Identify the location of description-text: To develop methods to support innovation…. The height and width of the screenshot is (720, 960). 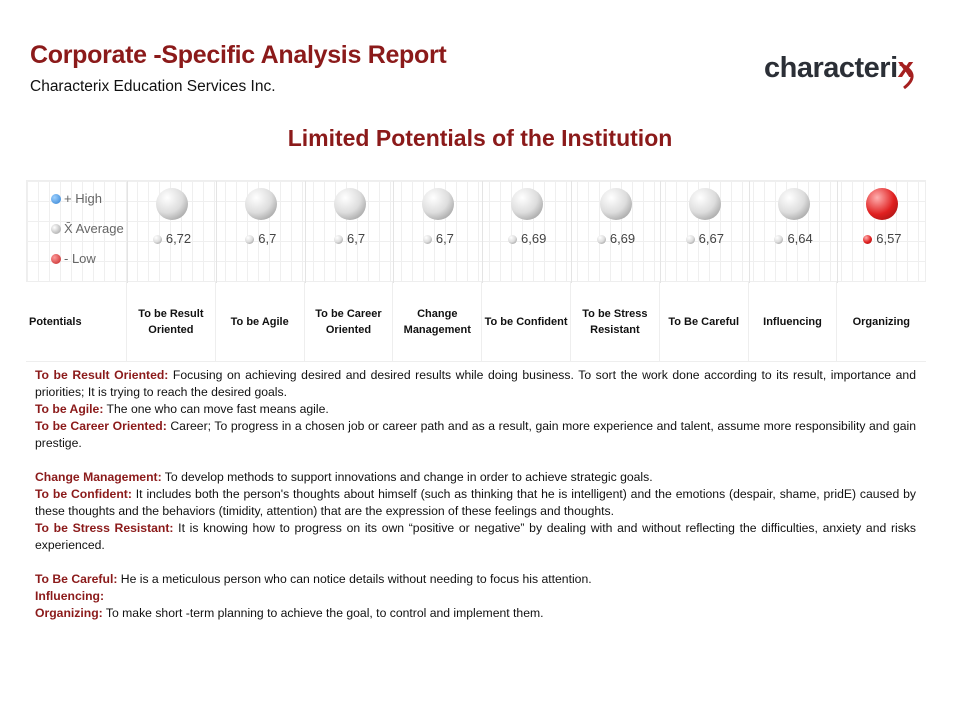
(407, 477).